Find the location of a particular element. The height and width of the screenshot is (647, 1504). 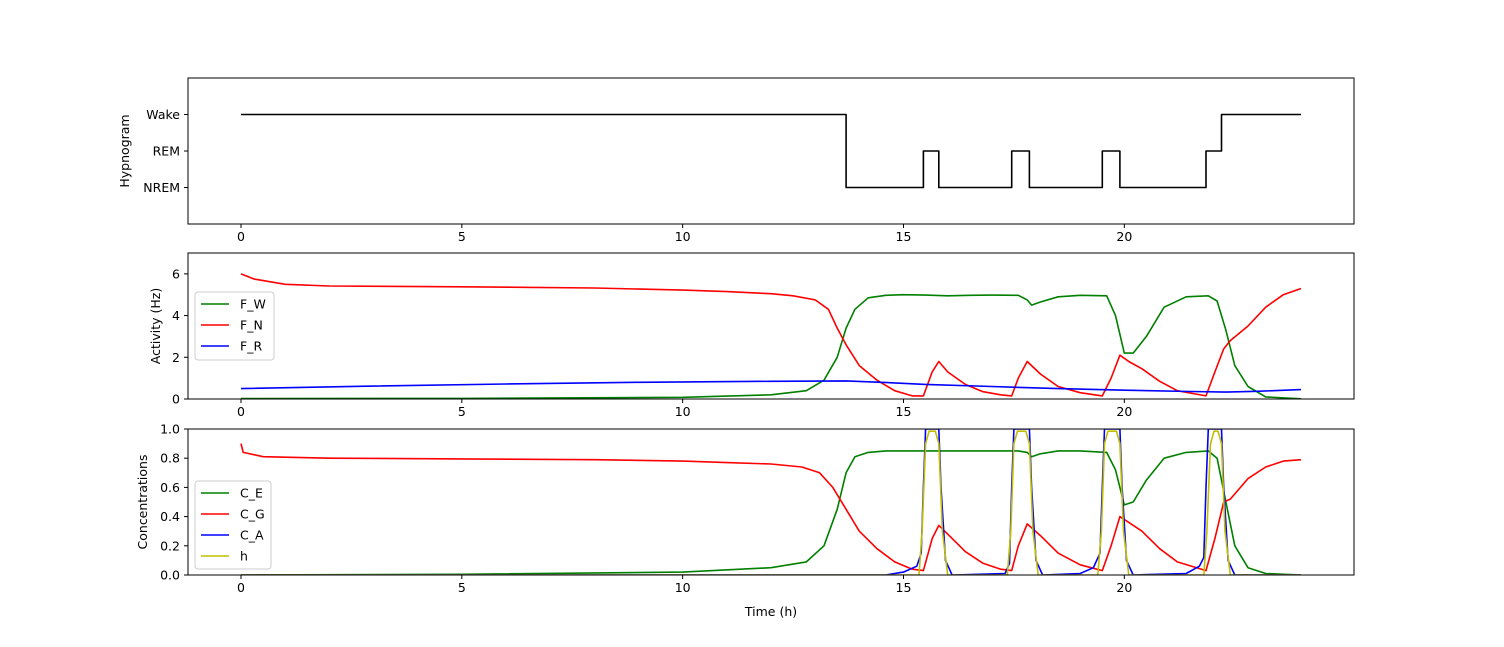

panel-activity-xtick-label: 0 is located at coordinates (241, 411).